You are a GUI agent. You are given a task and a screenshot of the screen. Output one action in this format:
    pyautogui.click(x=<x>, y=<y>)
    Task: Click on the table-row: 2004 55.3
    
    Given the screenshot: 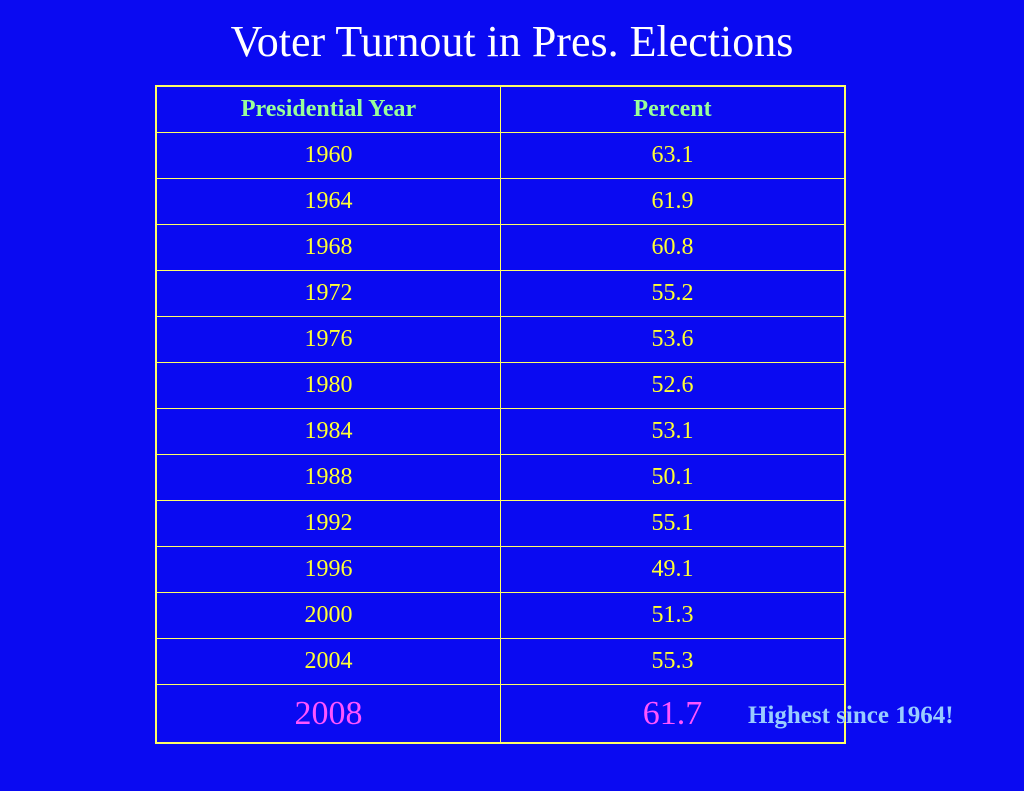 What is the action you would take?
    pyautogui.click(x=500, y=661)
    